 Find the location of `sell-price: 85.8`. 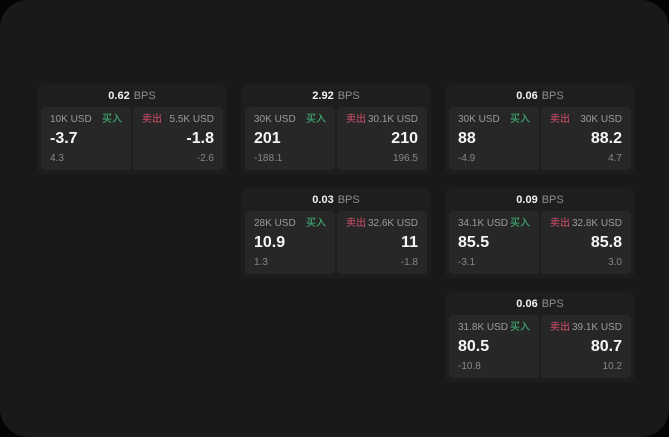

sell-price: 85.8 is located at coordinates (606, 242).